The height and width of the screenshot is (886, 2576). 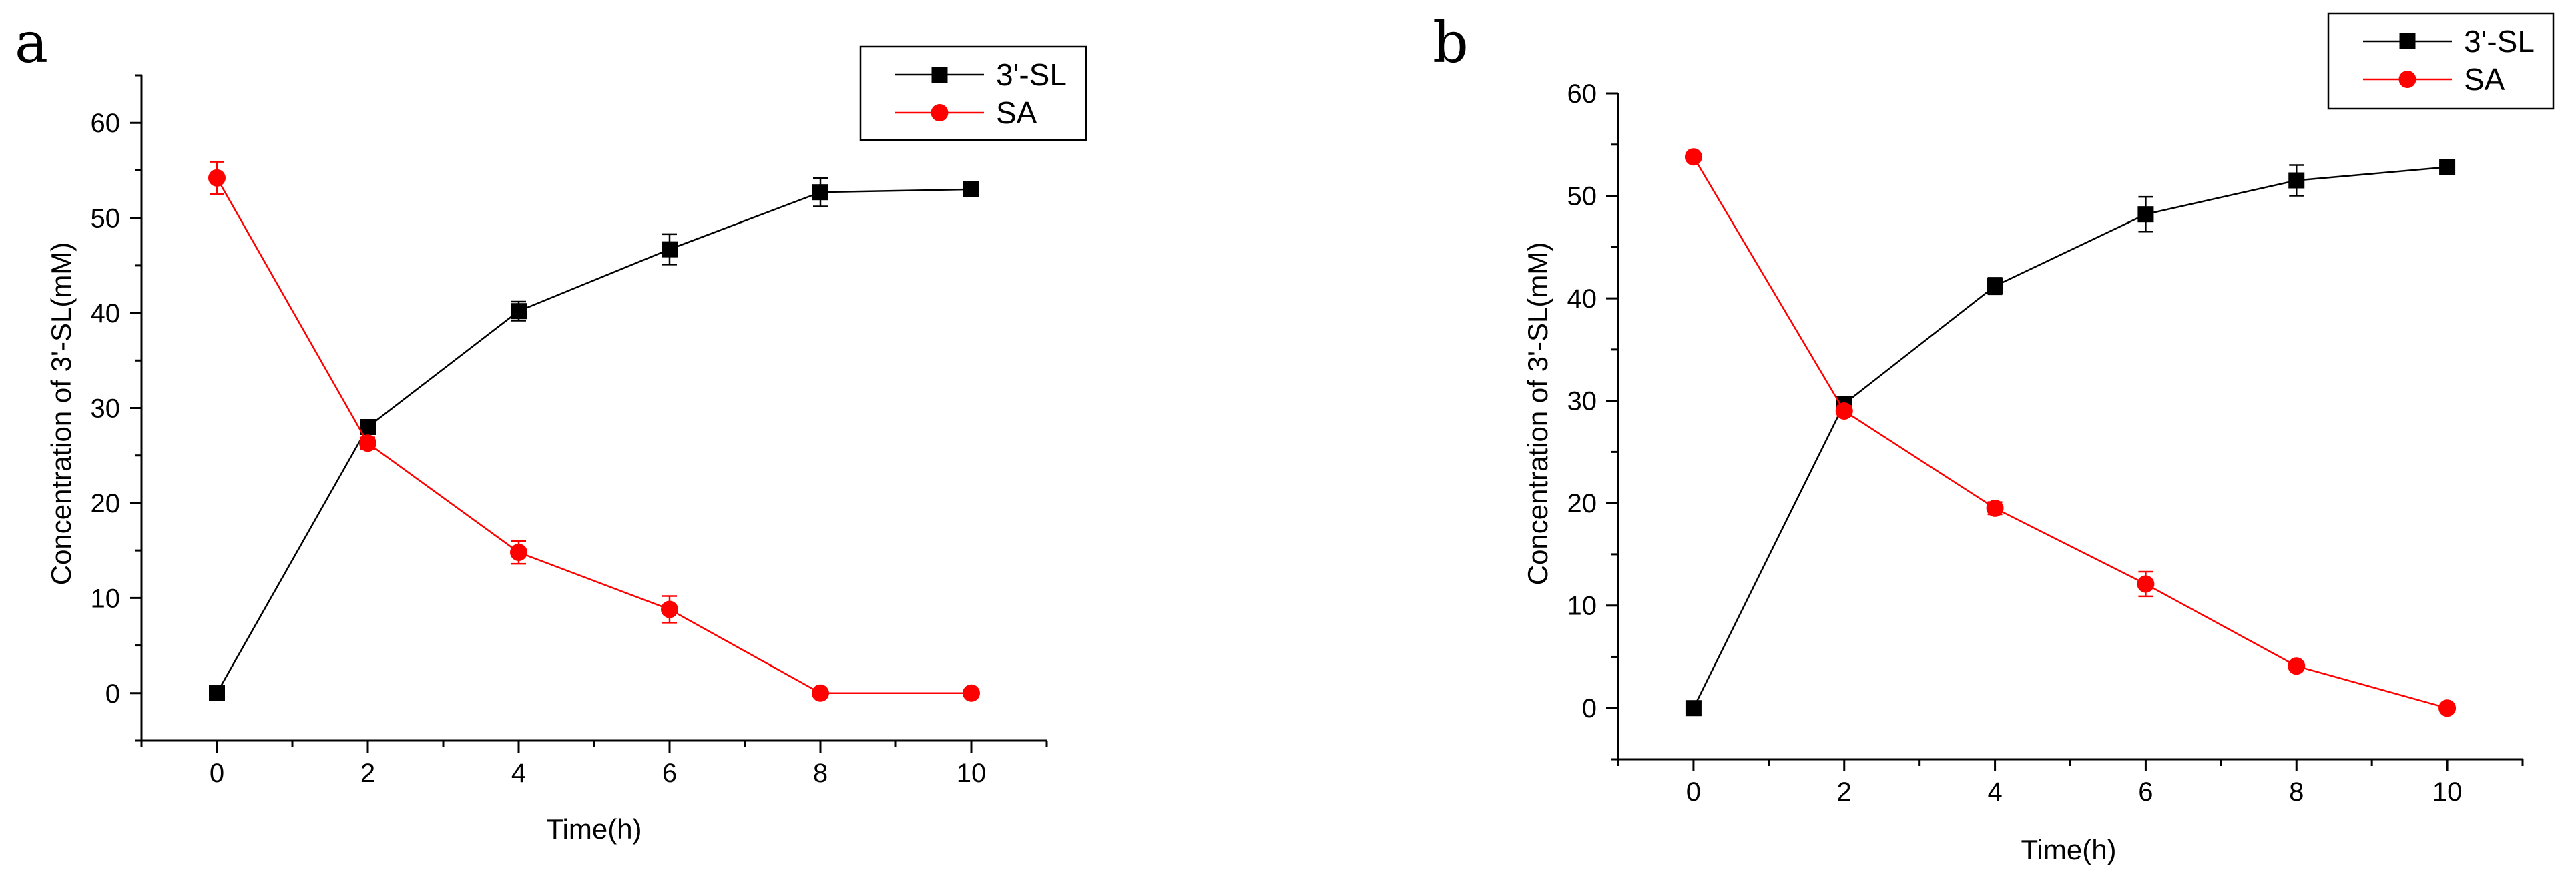 What do you see at coordinates (1582, 94) in the screenshot?
I see `panel-b-y-tick-label: 60` at bounding box center [1582, 94].